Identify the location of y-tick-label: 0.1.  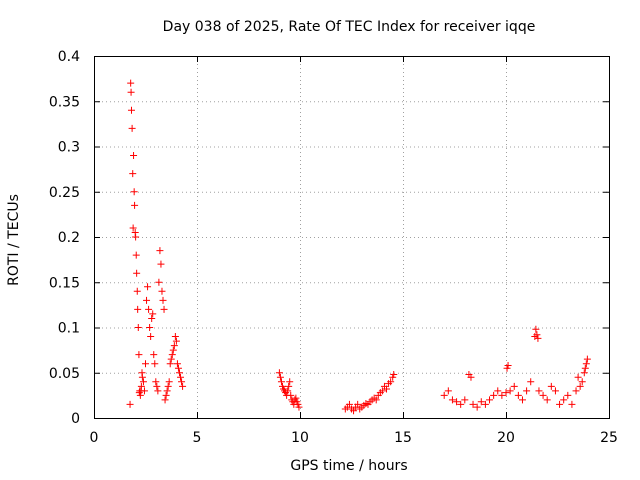
(69, 329).